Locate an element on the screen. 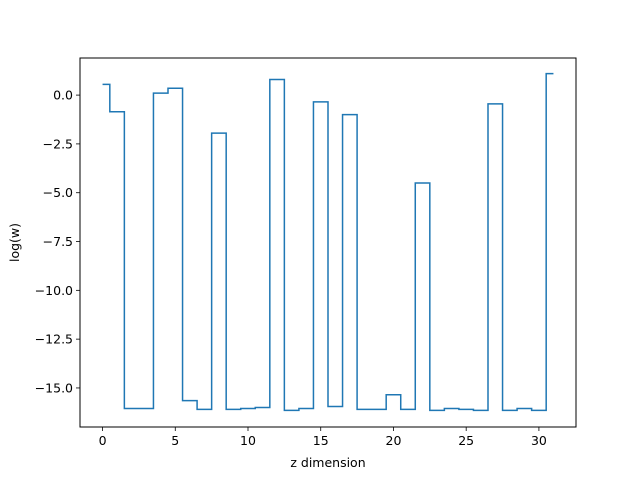 This screenshot has width=640, height=480. x-tick-label: 5 is located at coordinates (175, 440).